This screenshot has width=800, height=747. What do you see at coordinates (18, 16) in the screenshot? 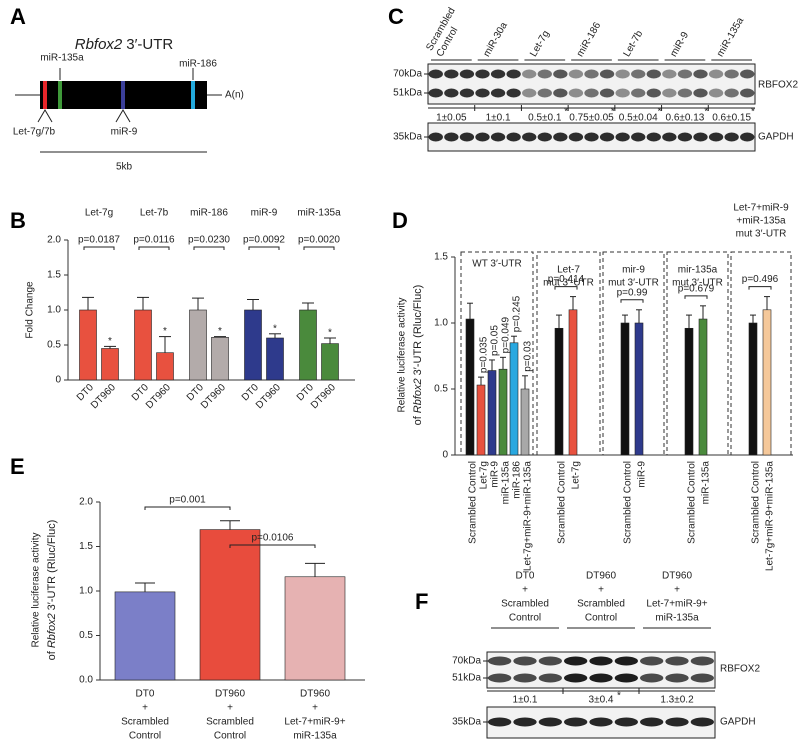
I see `panel-letter: A` at bounding box center [18, 16].